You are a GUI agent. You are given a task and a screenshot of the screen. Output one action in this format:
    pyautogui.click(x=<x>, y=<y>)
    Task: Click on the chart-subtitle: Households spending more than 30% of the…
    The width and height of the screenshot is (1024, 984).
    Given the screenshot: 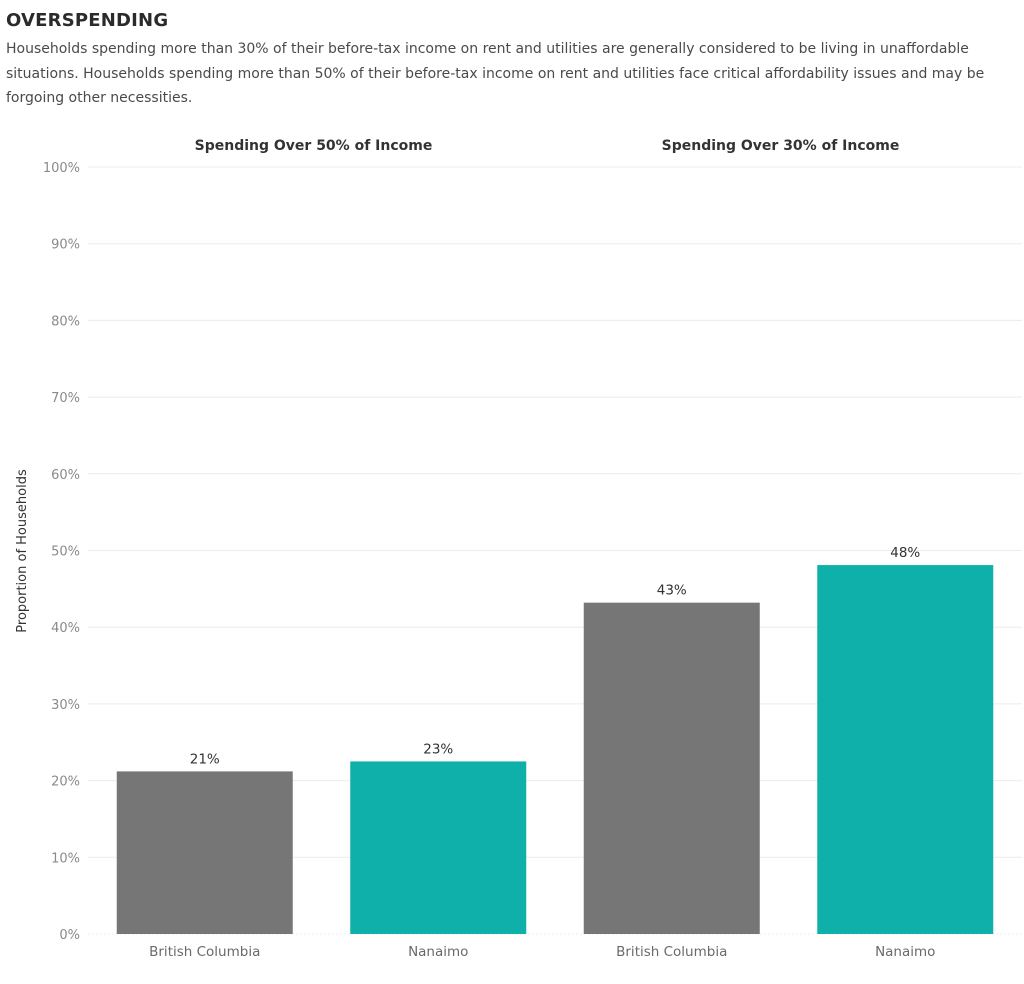 What is the action you would take?
    pyautogui.click(x=495, y=73)
    